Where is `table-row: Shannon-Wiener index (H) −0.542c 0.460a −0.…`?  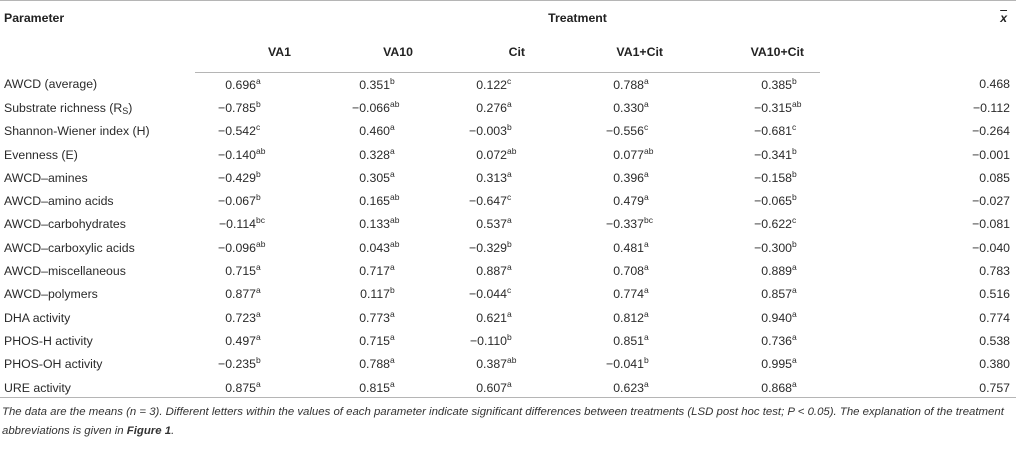
table-row: Shannon-Wiener index (H) −0.542c 0.460a −0.… is located at coordinates (508, 131).